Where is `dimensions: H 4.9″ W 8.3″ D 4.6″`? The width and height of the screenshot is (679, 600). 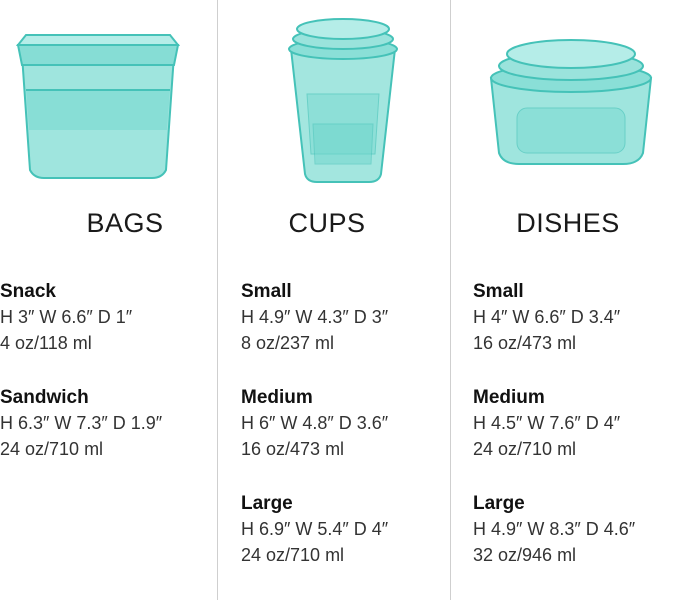 dimensions: H 4.9″ W 8.3″ D 4.6″ is located at coordinates (554, 529).